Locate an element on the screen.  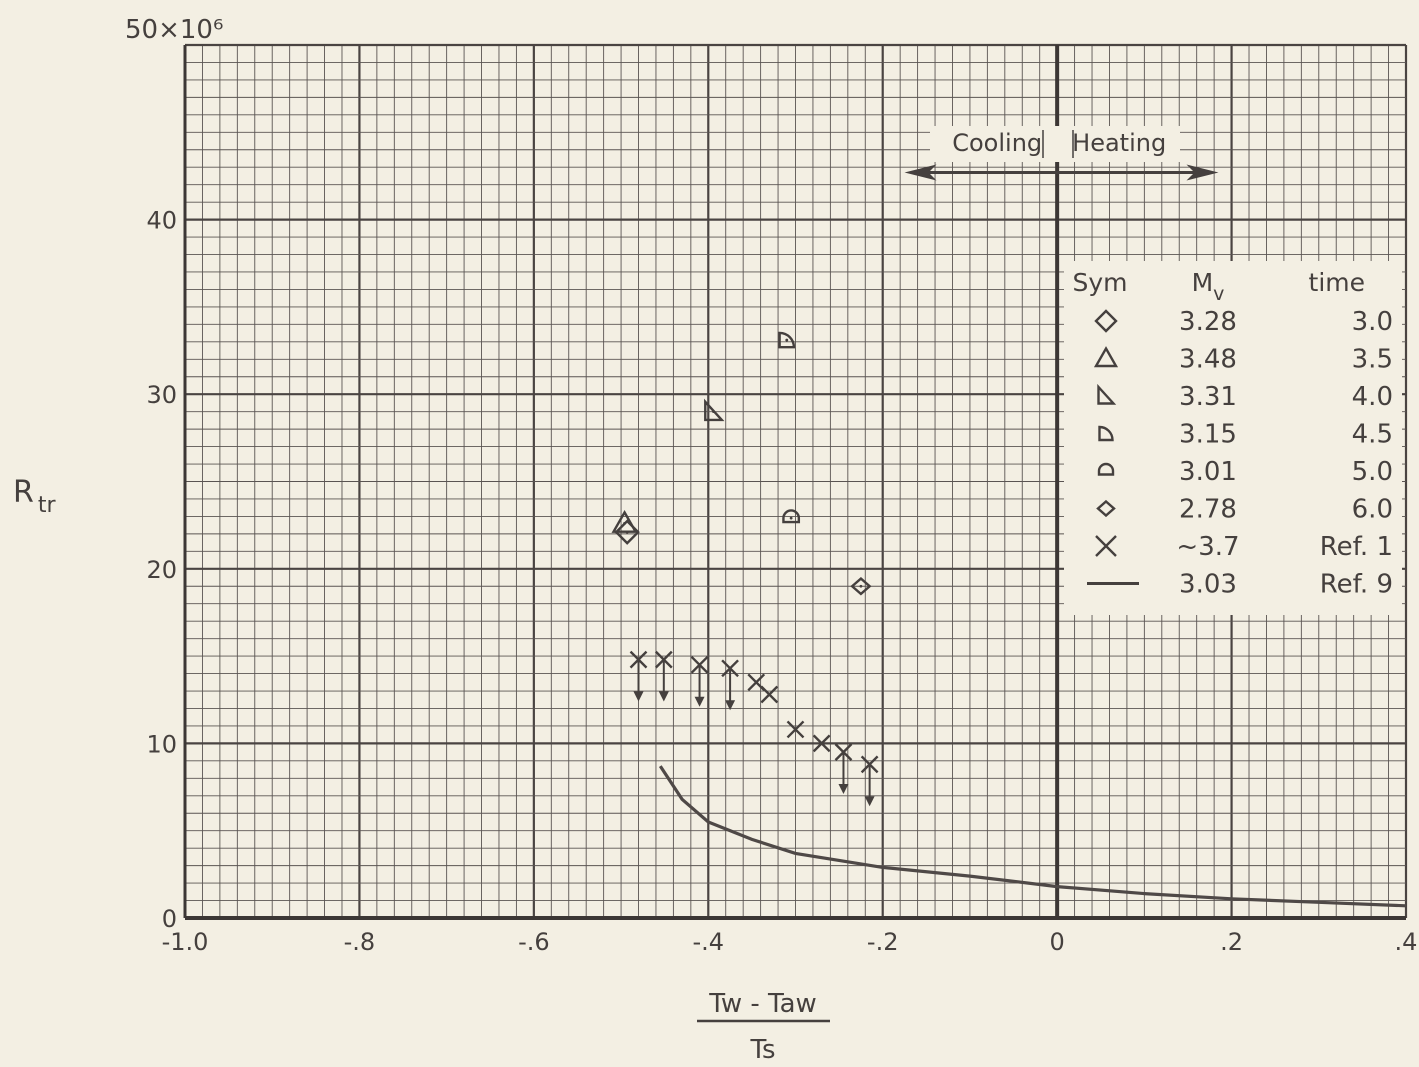
y-tick-label: 0 is located at coordinates (169, 919).